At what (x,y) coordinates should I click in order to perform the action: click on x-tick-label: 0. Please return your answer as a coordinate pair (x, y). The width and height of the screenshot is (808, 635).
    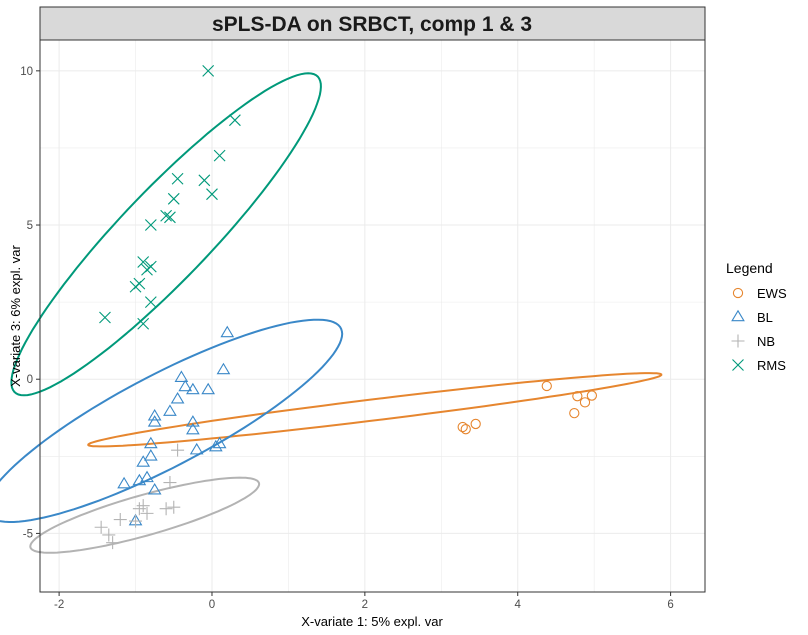
    Looking at the image, I should click on (212, 605).